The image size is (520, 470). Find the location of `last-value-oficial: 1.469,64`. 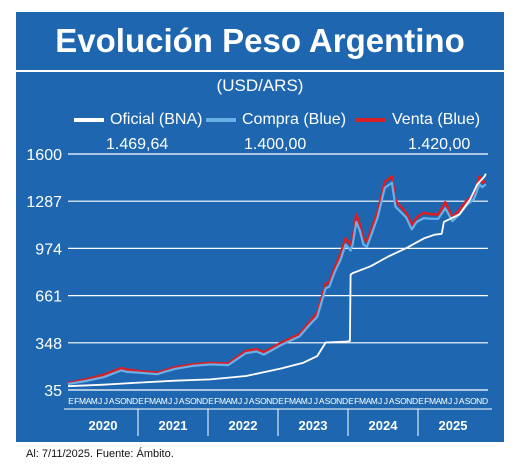

last-value-oficial: 1.469,64 is located at coordinates (137, 144).